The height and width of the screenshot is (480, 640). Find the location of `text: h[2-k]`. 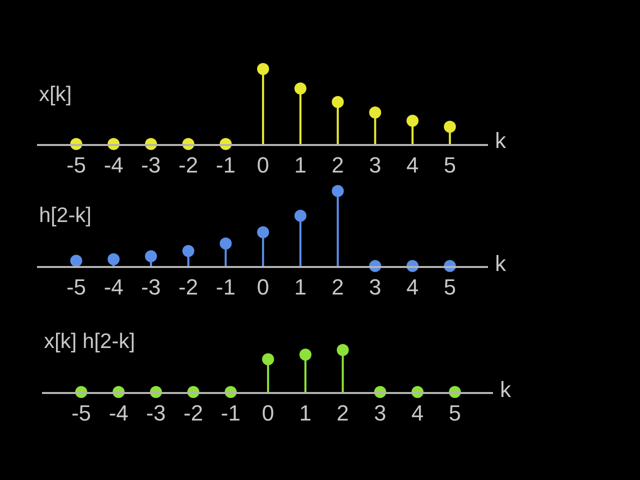

text: h[2-k] is located at coordinates (65, 215).